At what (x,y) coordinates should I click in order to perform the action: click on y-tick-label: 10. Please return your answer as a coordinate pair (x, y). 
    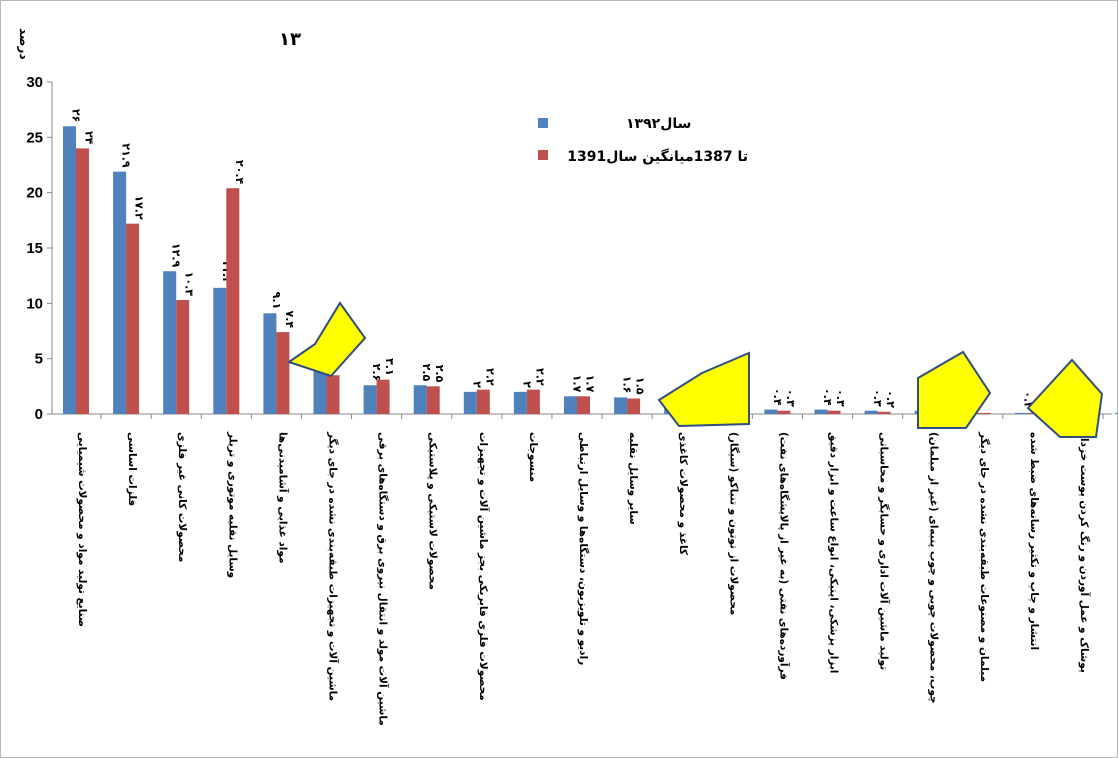
    Looking at the image, I should click on (34, 303).